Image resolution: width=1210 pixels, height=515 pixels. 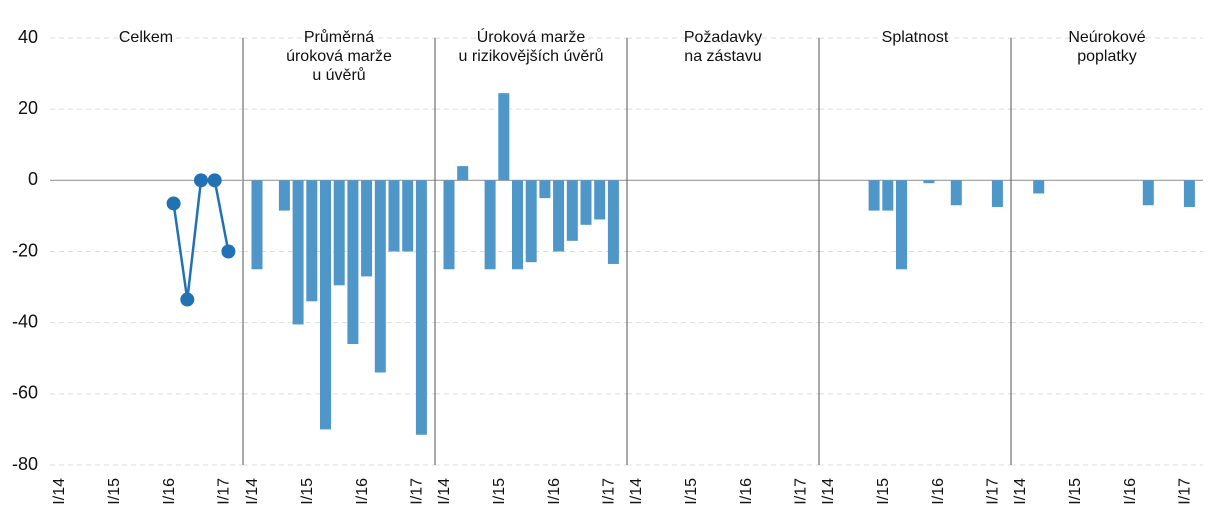 What do you see at coordinates (1107, 56) in the screenshot?
I see `panel-title: poplatky` at bounding box center [1107, 56].